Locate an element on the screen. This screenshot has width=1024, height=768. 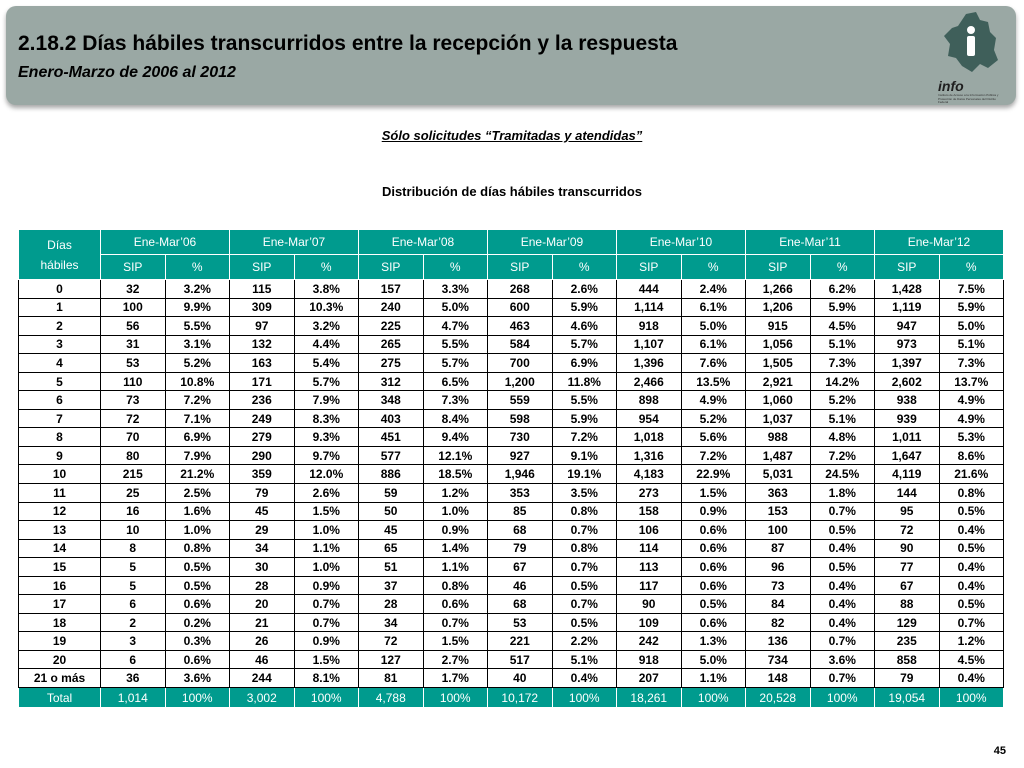
sip-cell: 32 is located at coordinates (133, 289).